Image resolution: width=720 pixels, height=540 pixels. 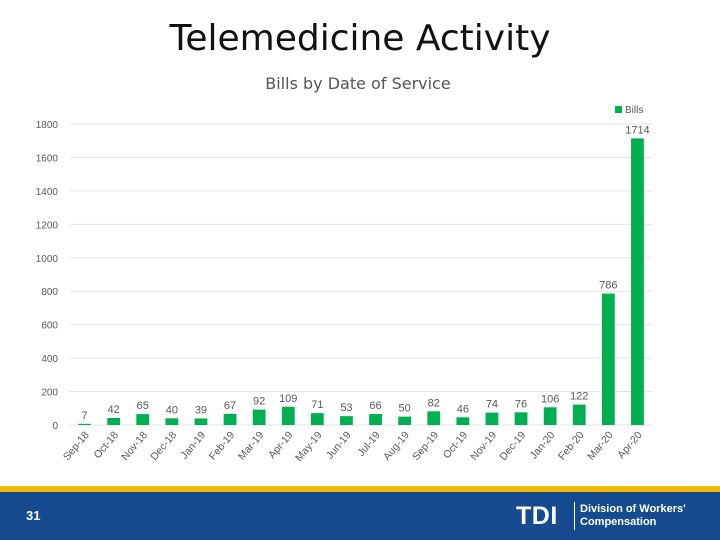 What do you see at coordinates (537, 516) in the screenshot?
I see `tdi-logo: TDI` at bounding box center [537, 516].